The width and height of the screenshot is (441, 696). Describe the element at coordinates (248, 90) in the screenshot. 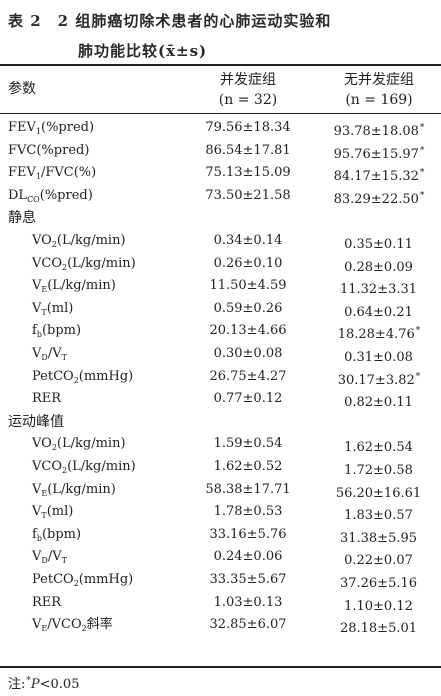

I see `header-complication-group: 并发症组 (n = 32)` at that location.